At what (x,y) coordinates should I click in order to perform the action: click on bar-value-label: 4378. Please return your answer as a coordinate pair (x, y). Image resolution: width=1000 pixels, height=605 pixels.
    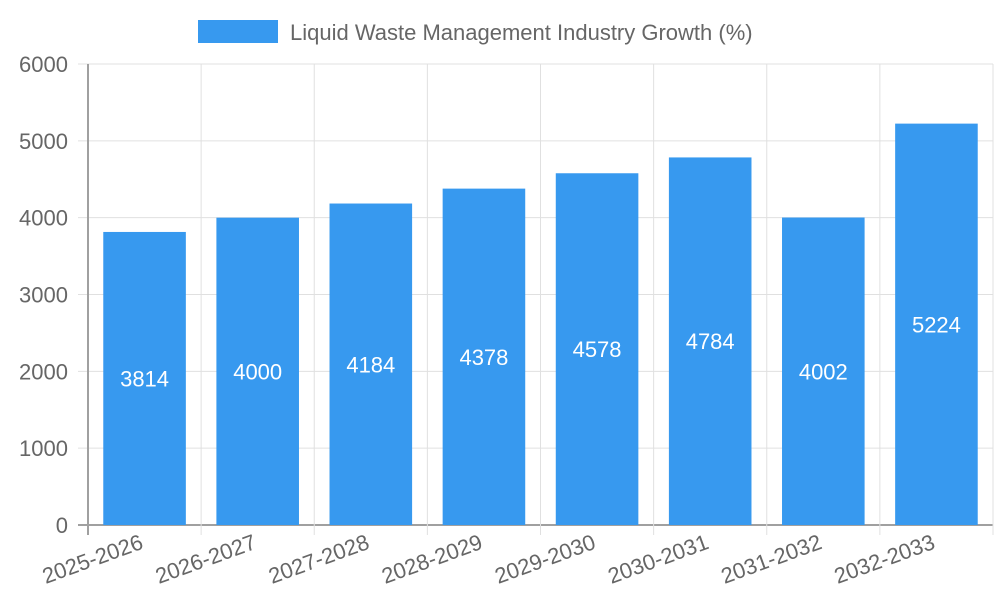
    Looking at the image, I should click on (483, 357).